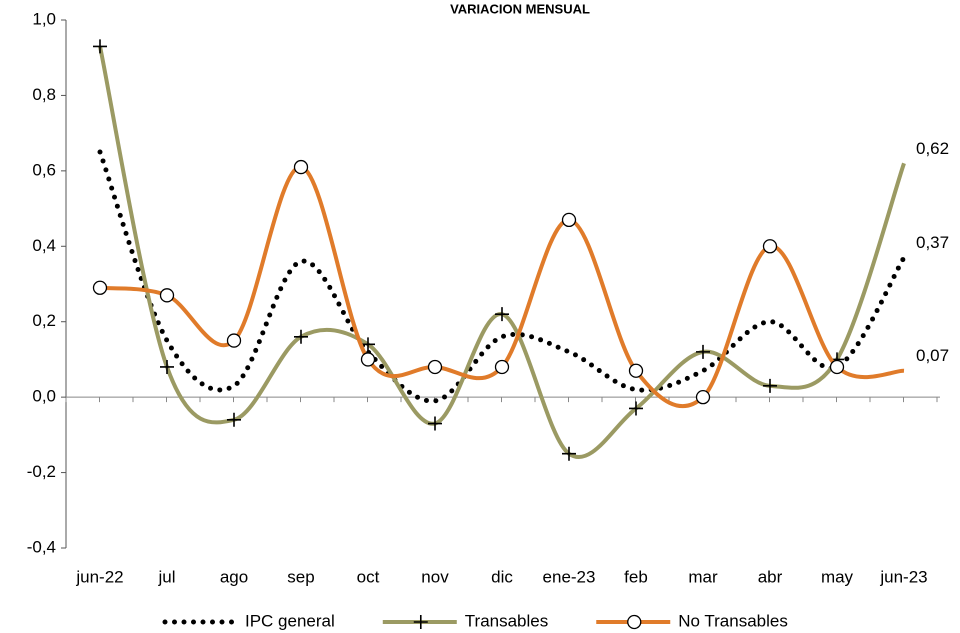  What do you see at coordinates (636, 576) in the screenshot?
I see `x-tick-label: feb` at bounding box center [636, 576].